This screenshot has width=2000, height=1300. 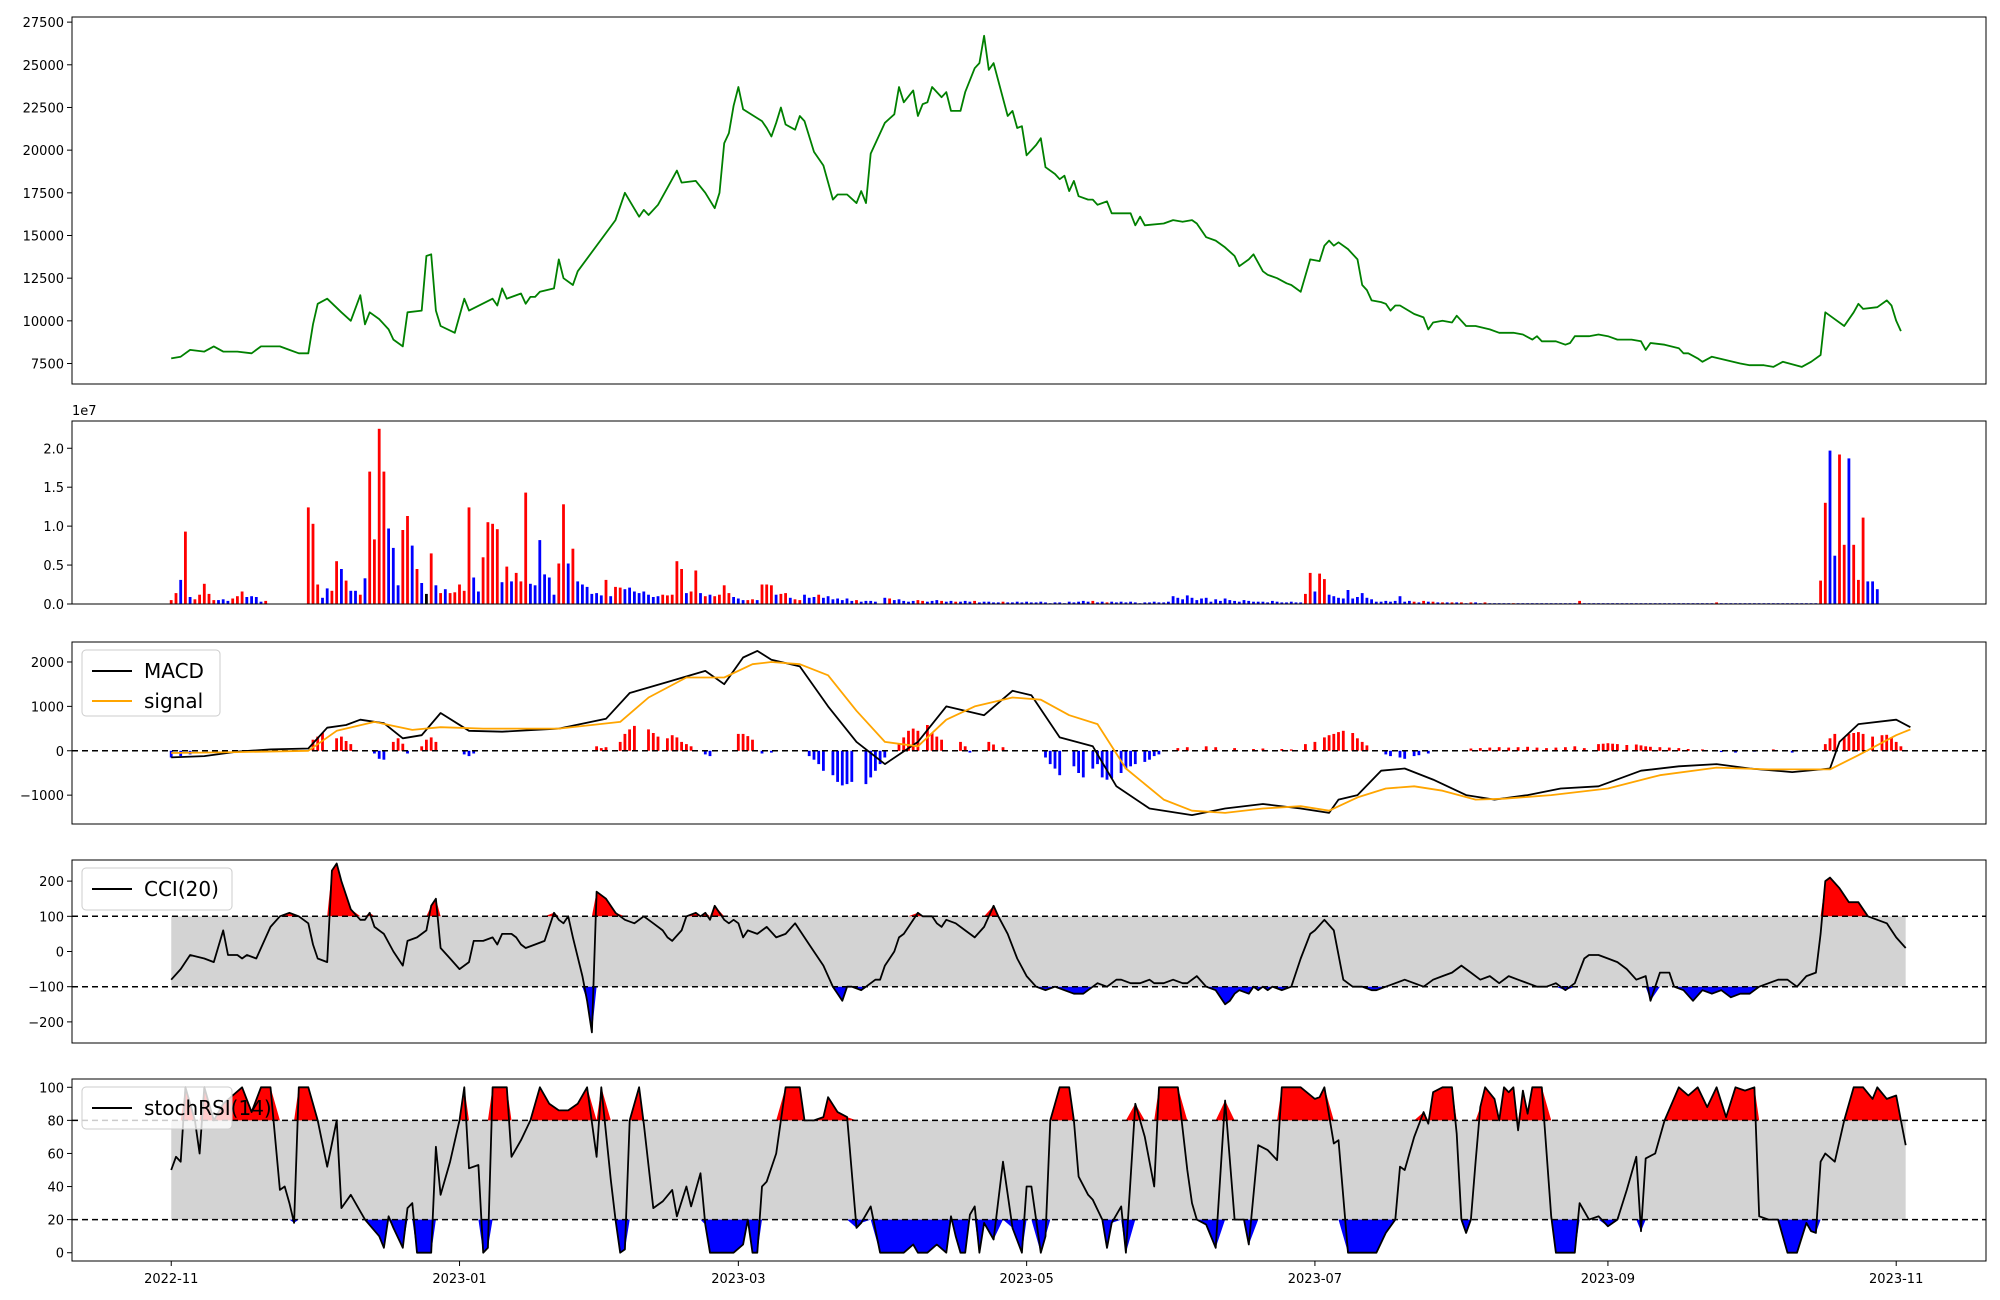 What do you see at coordinates (1038, 1170) in the screenshot?
I see `neutral-band` at bounding box center [1038, 1170].